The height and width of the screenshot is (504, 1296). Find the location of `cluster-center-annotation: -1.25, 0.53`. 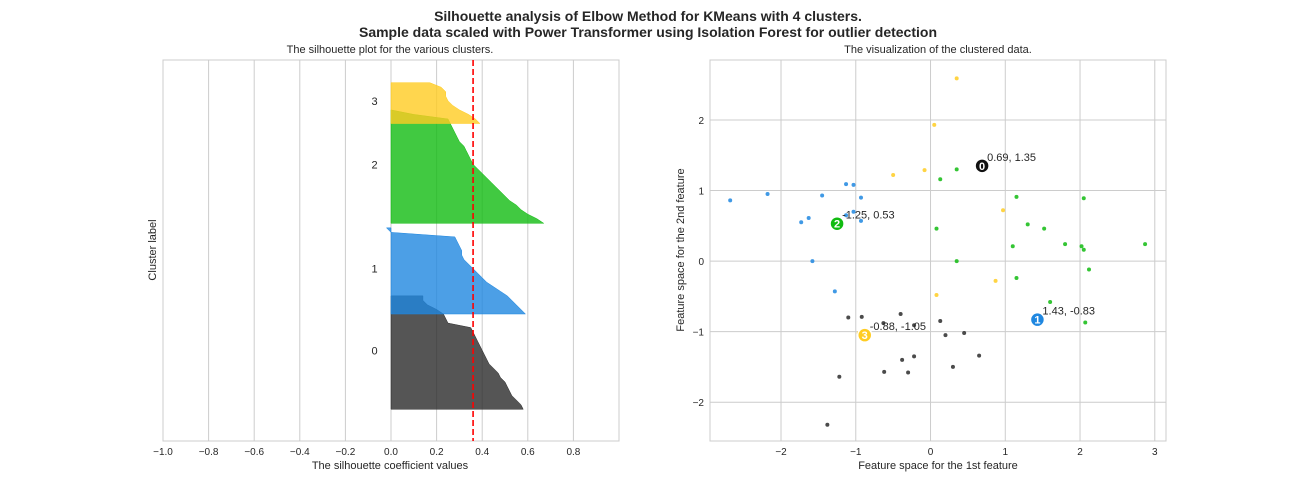

cluster-center-annotation: -1.25, 0.53 is located at coordinates (868, 216).